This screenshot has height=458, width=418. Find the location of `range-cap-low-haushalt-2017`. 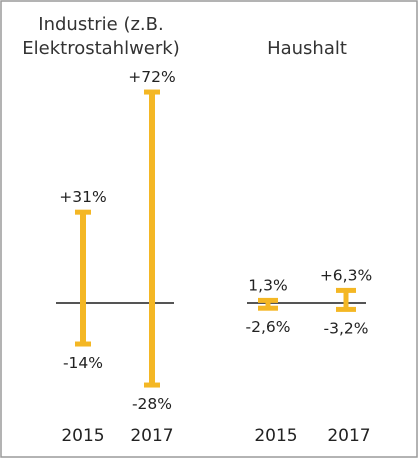

range-cap-low-haushalt-2017 is located at coordinates (346, 309).